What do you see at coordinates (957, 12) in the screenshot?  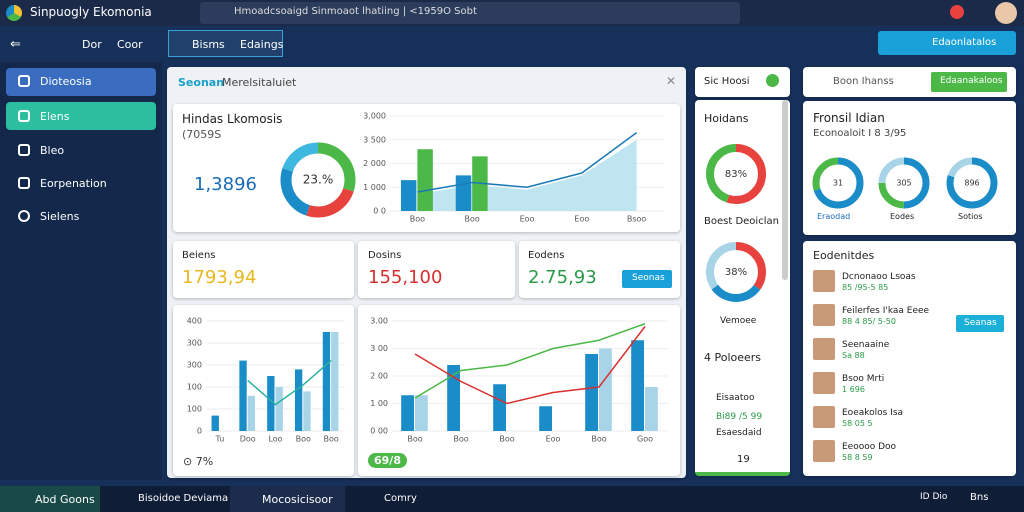 I see `notification` at bounding box center [957, 12].